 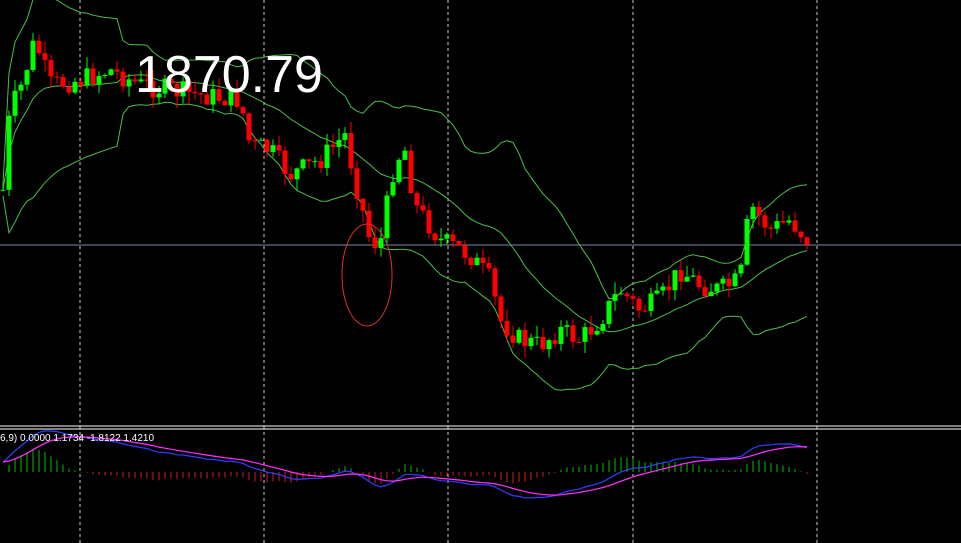 What do you see at coordinates (229, 75) in the screenshot?
I see `price-label: 1870.79` at bounding box center [229, 75].